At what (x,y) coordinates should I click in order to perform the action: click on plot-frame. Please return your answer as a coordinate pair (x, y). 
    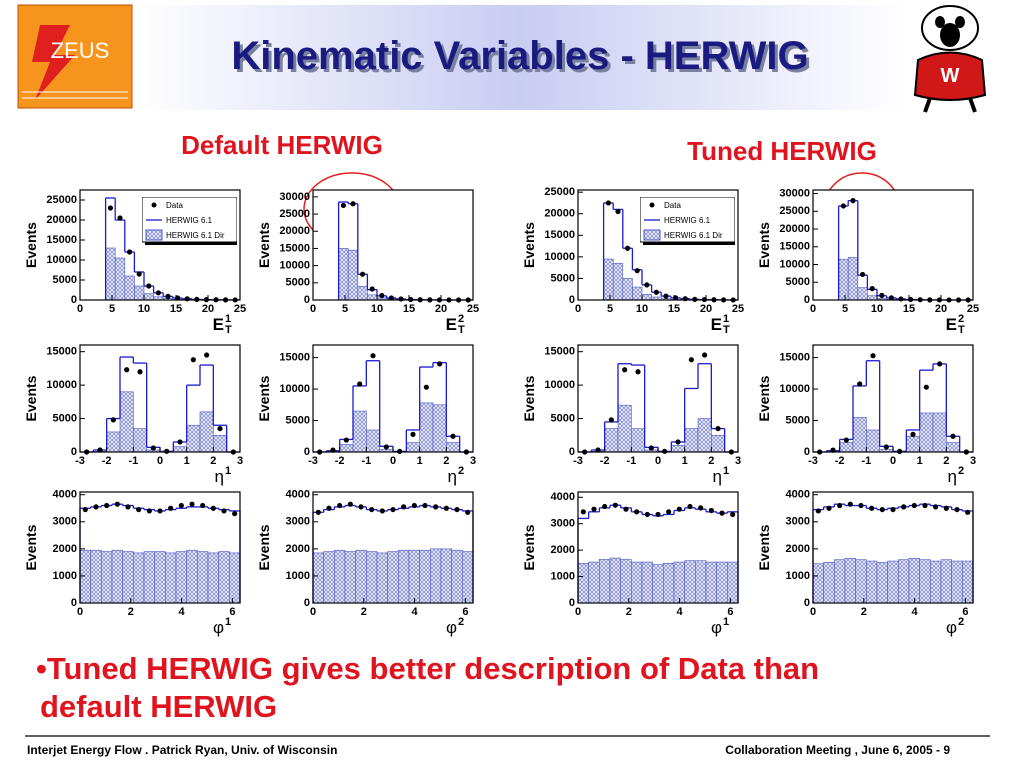
    Looking at the image, I should click on (393, 245).